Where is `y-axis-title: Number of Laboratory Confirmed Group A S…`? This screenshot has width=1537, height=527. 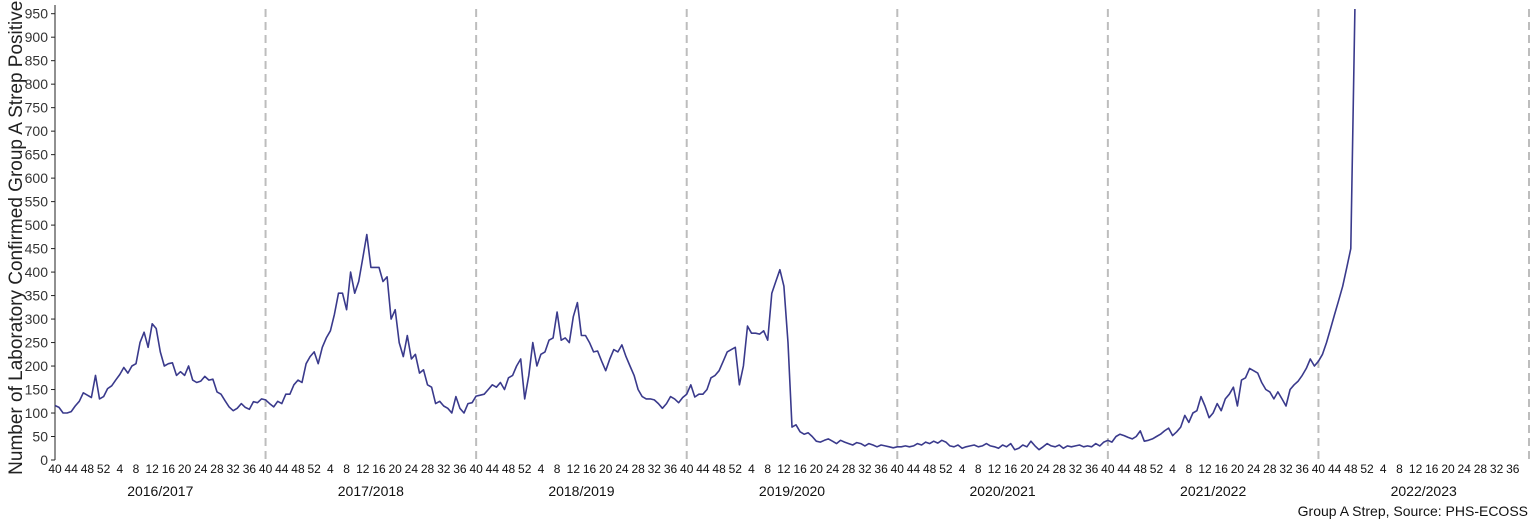
y-axis-title: Number of Laboratory Confirmed Group A S… is located at coordinates (16, 237).